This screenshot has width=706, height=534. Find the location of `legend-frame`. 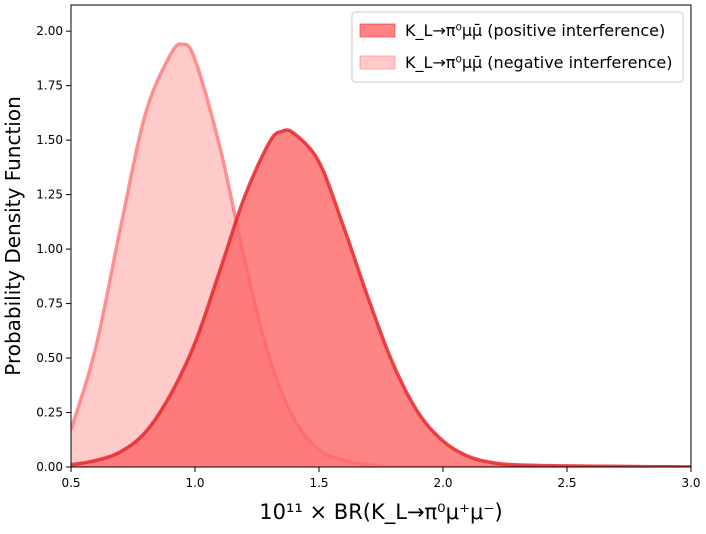

legend-frame is located at coordinates (517, 47).